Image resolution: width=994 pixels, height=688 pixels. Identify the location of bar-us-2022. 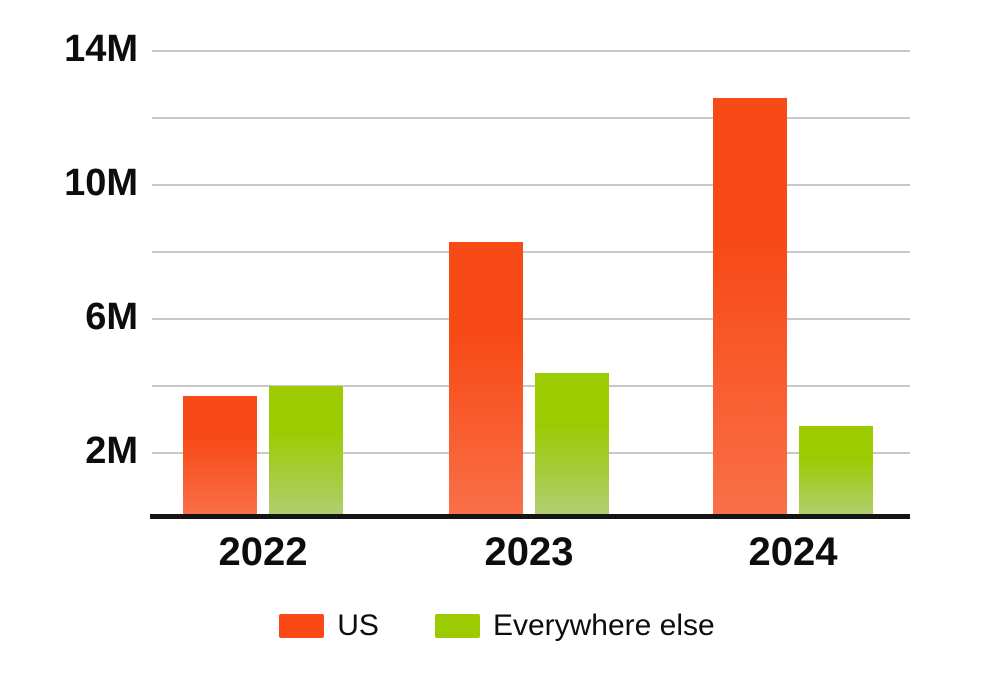
(220, 456).